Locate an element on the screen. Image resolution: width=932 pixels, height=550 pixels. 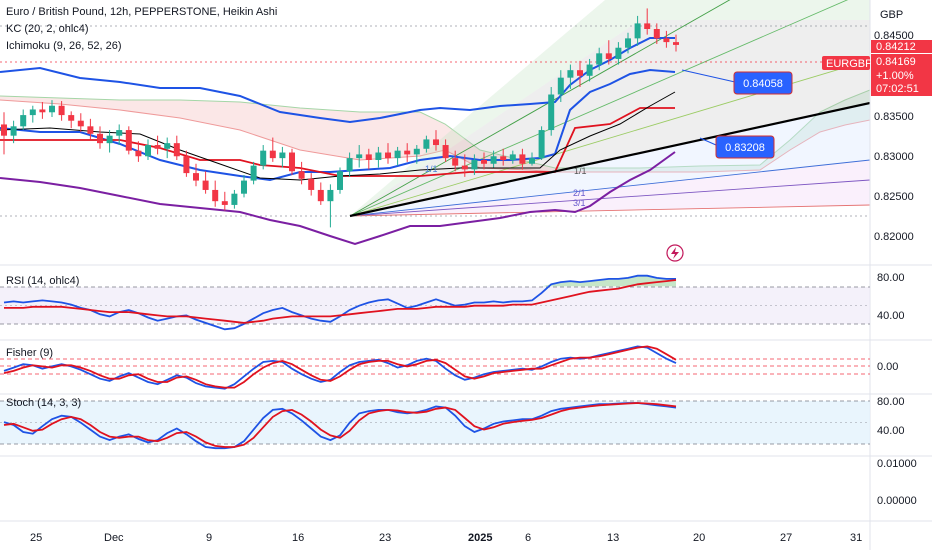
rsi-legend: RSI (14, ohlc4) is located at coordinates (42, 281).